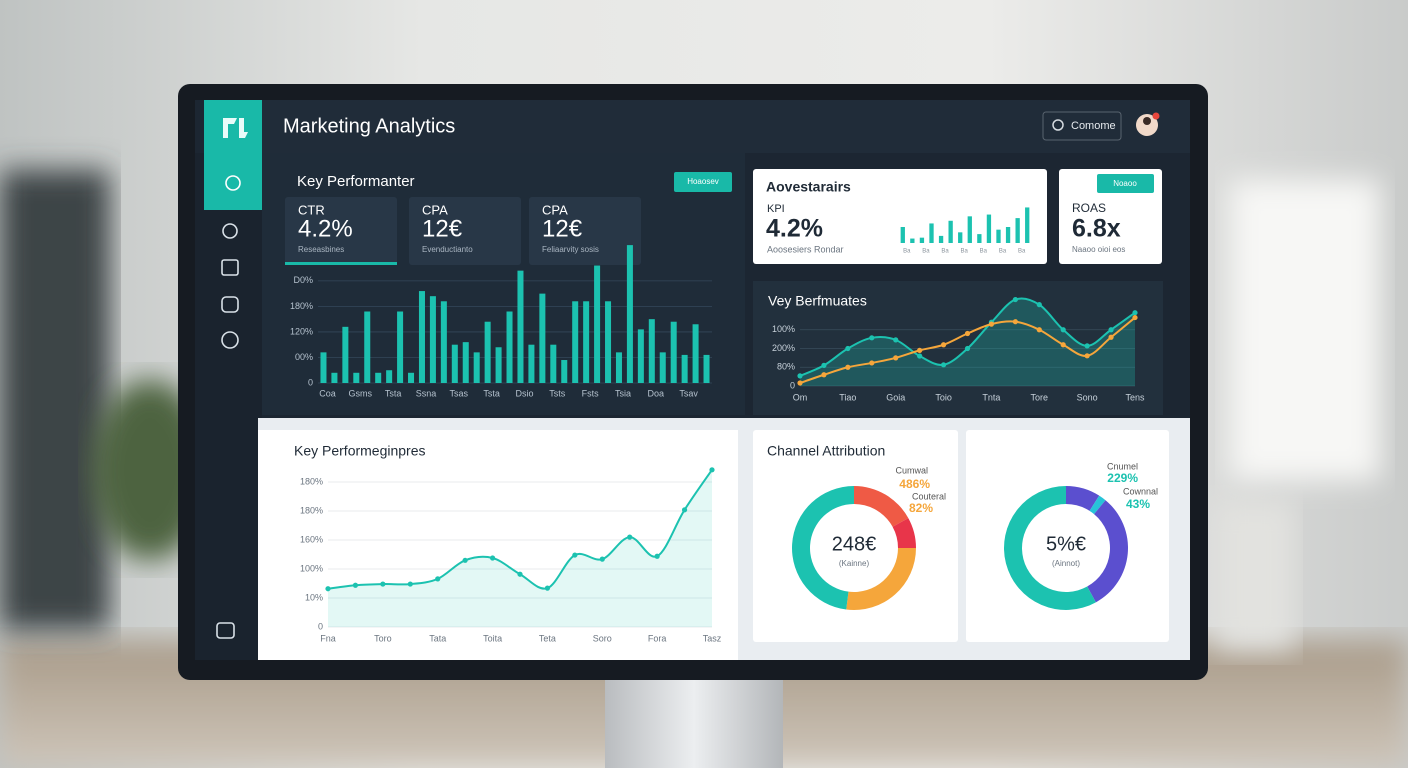  I want to click on x-tick-label: Gsms, so click(361, 393).